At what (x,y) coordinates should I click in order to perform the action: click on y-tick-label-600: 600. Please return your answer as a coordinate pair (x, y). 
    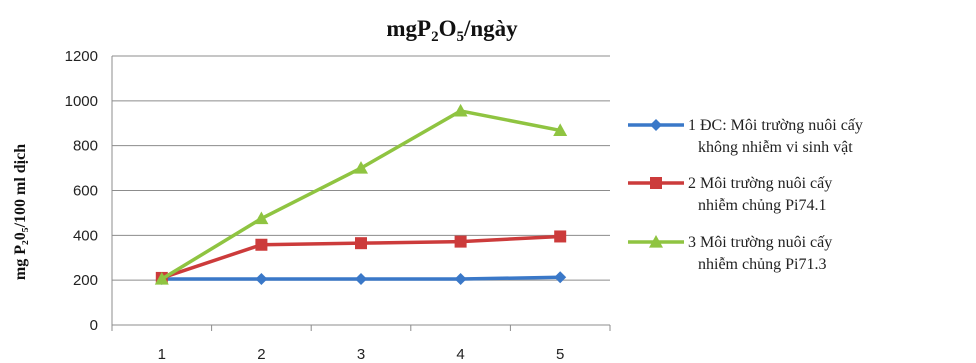
    Looking at the image, I should click on (85, 191).